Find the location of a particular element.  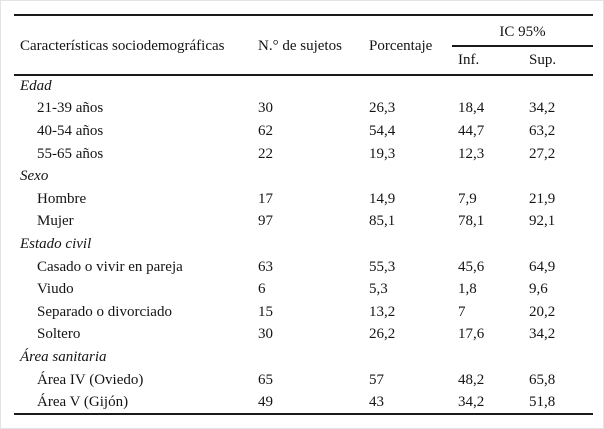

cell-ci-lower: 78,1 is located at coordinates (471, 221).